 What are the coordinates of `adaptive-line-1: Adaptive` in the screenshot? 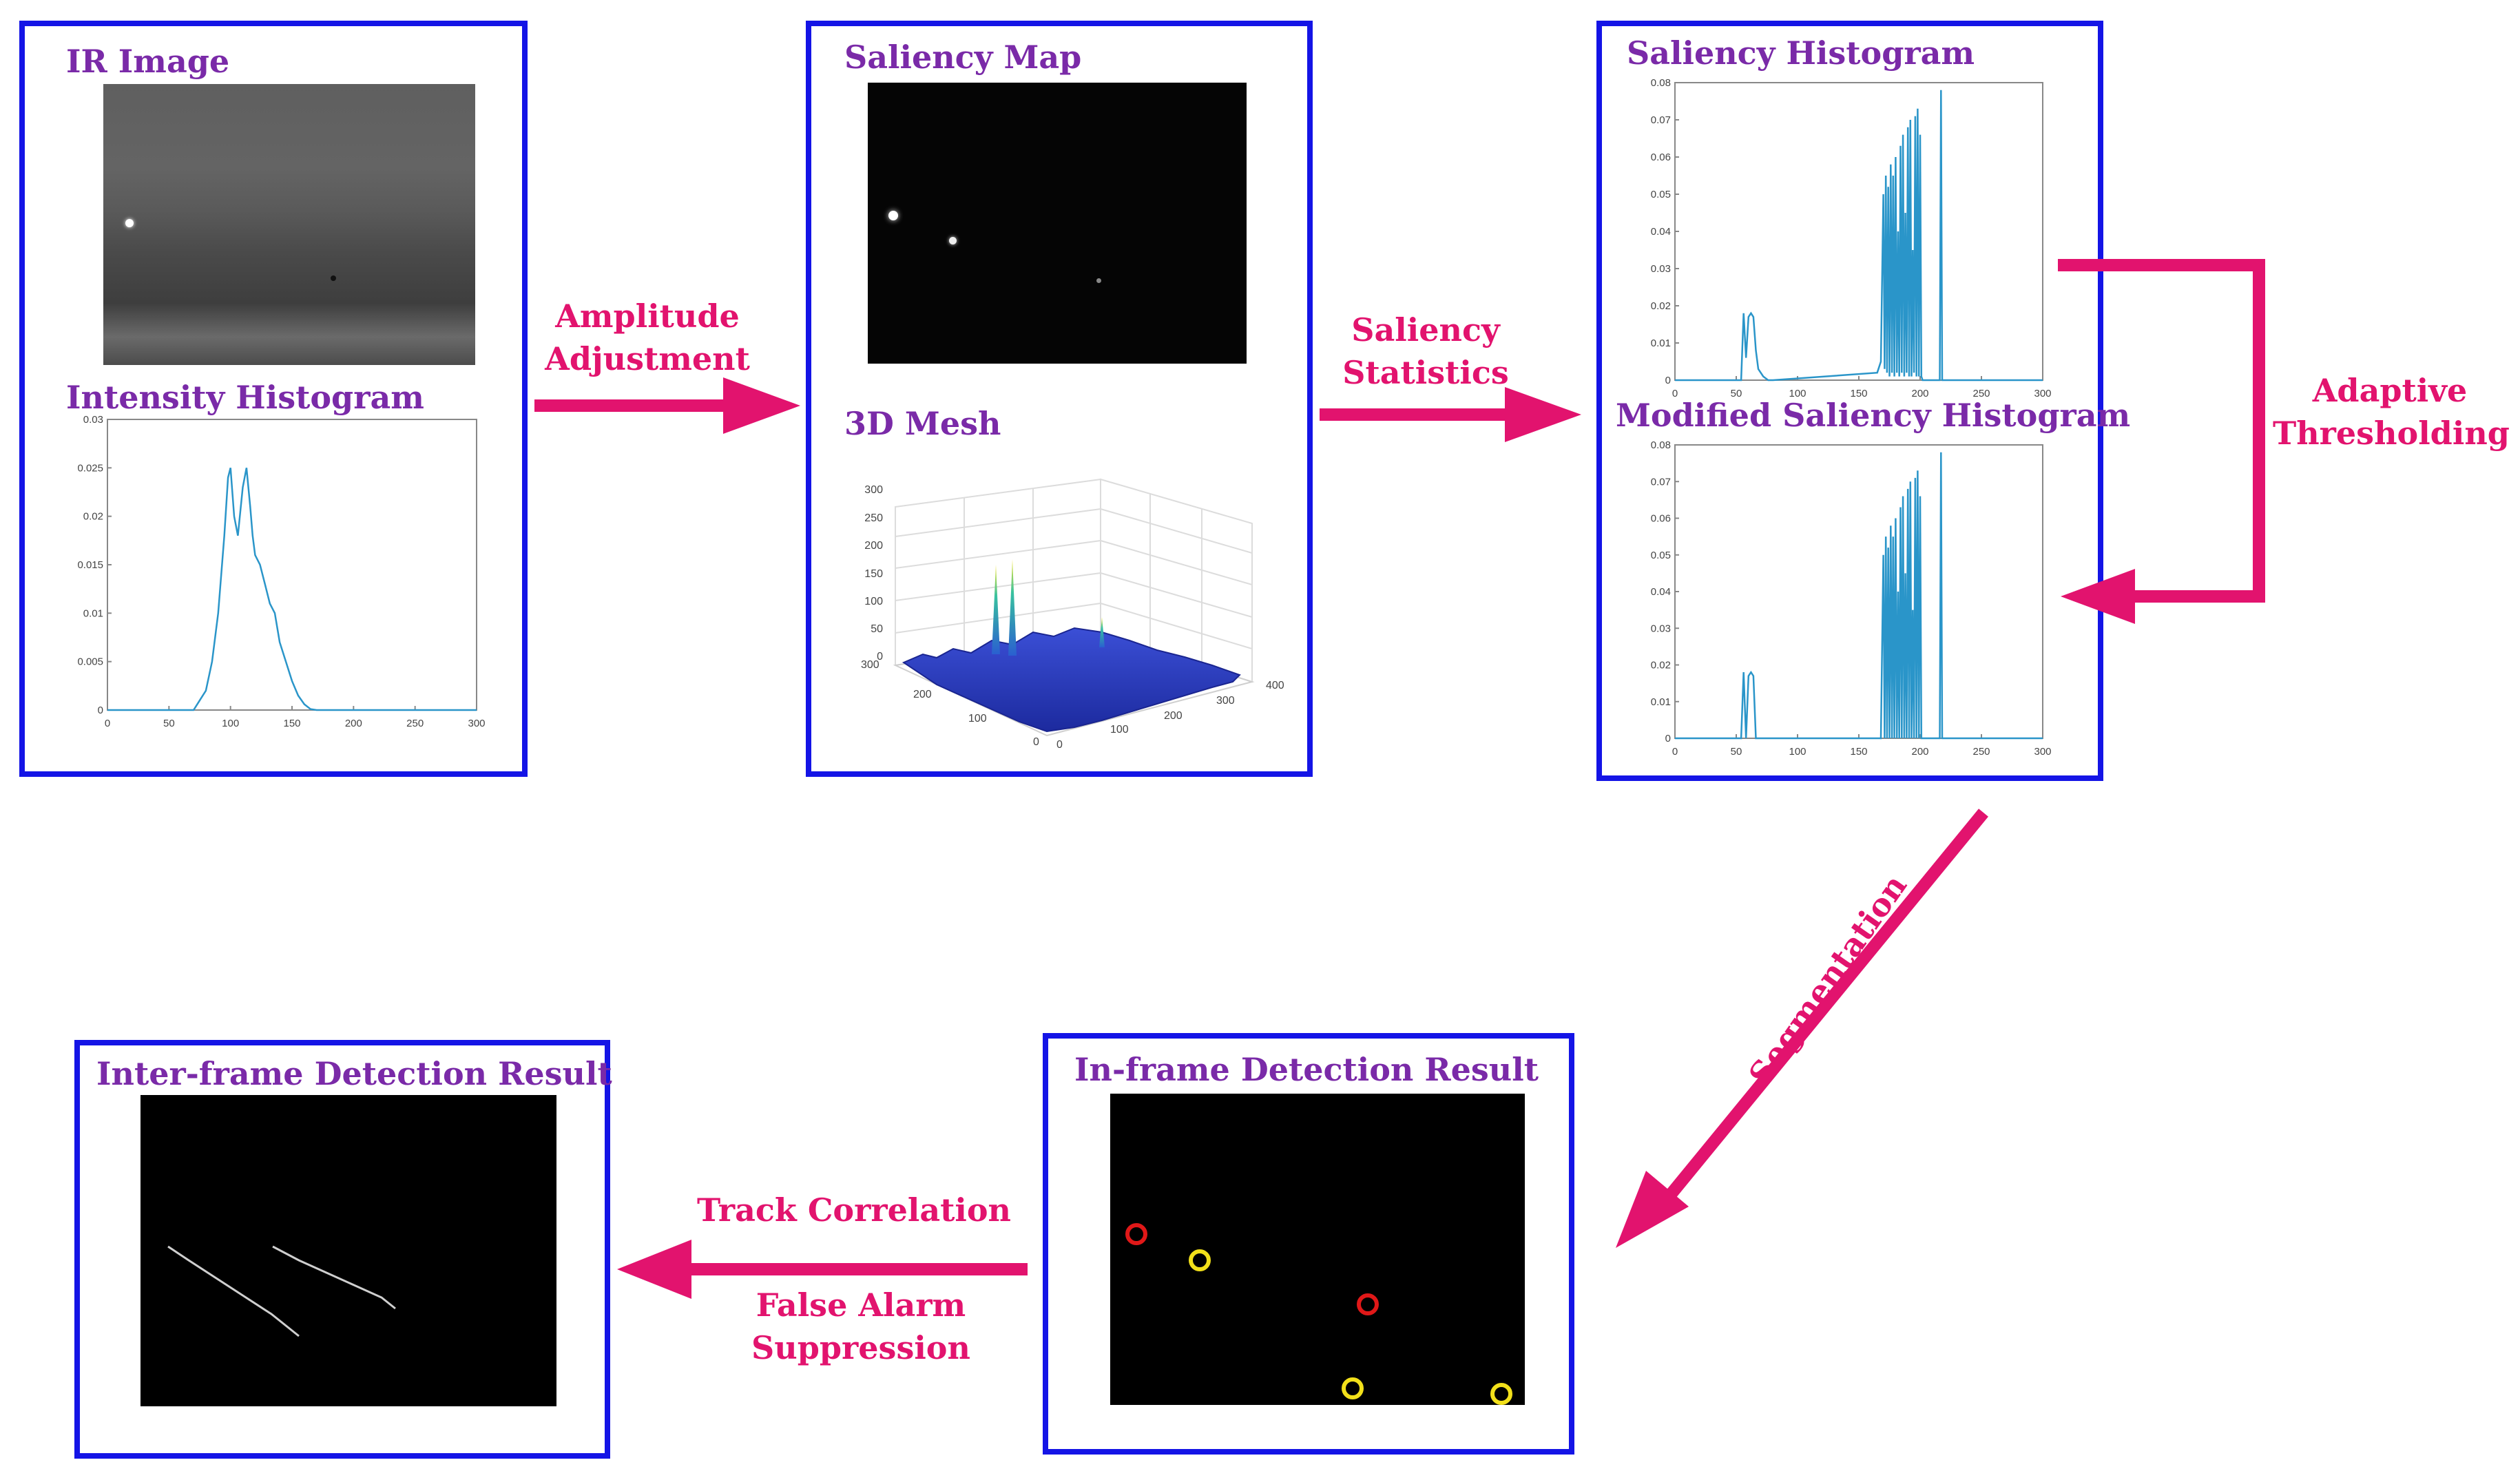 It's located at (2390, 390).